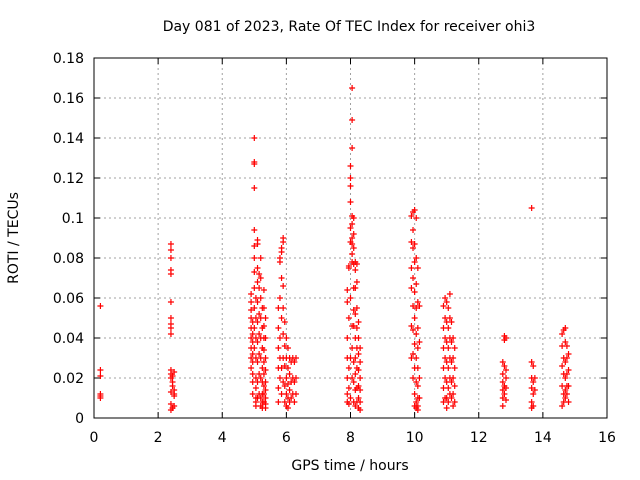  Describe the element at coordinates (479, 438) in the screenshot. I see `x-tick-label: 12` at that location.